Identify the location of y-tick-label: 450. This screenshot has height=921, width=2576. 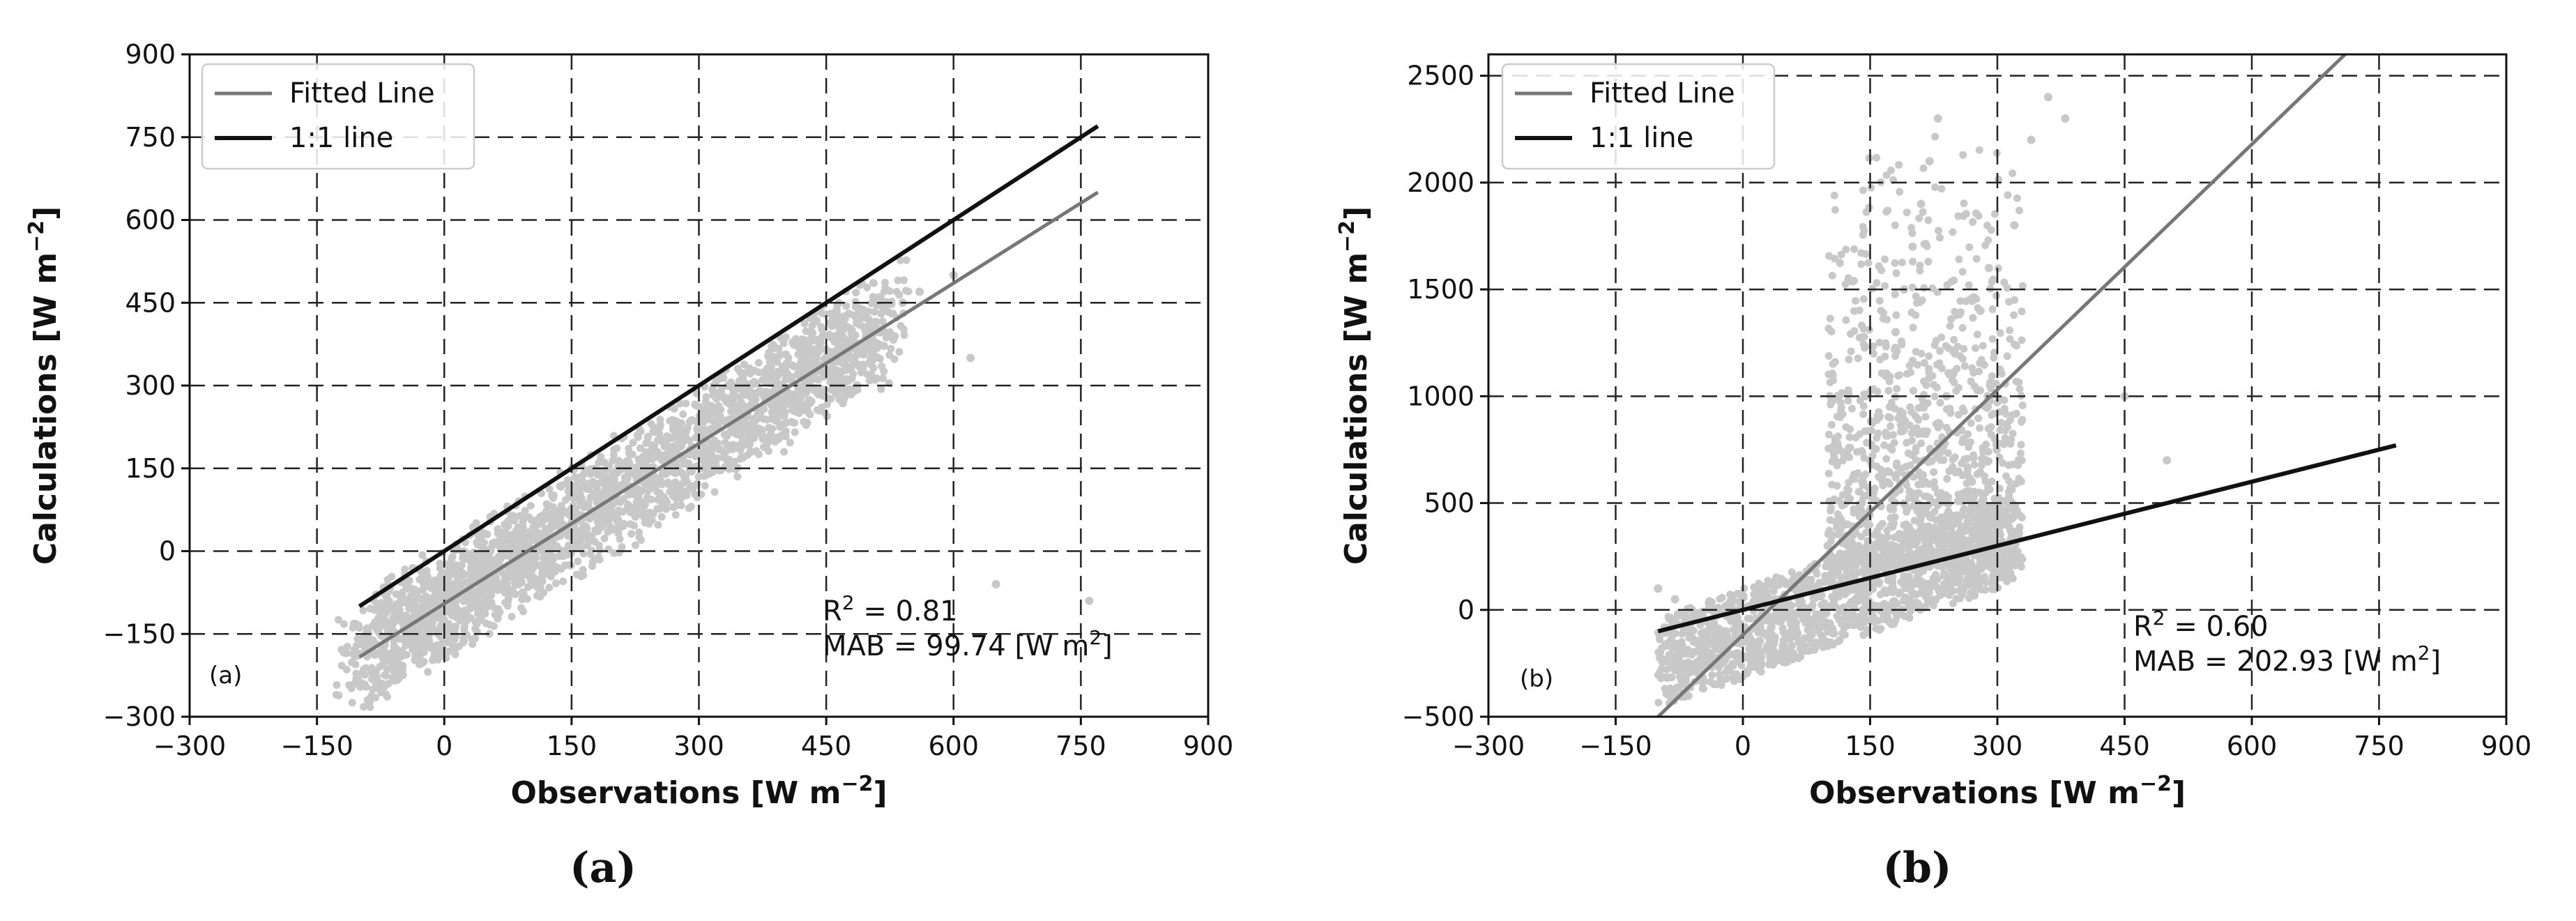
(151, 302).